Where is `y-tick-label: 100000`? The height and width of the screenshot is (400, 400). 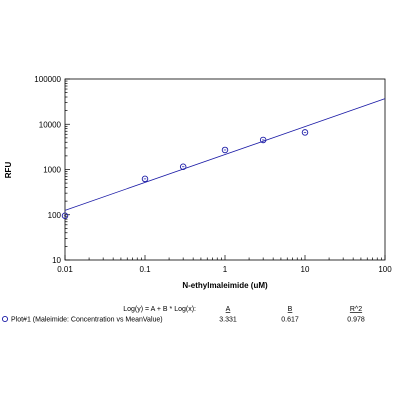
y-tick-label: 100000 is located at coordinates (47, 79).